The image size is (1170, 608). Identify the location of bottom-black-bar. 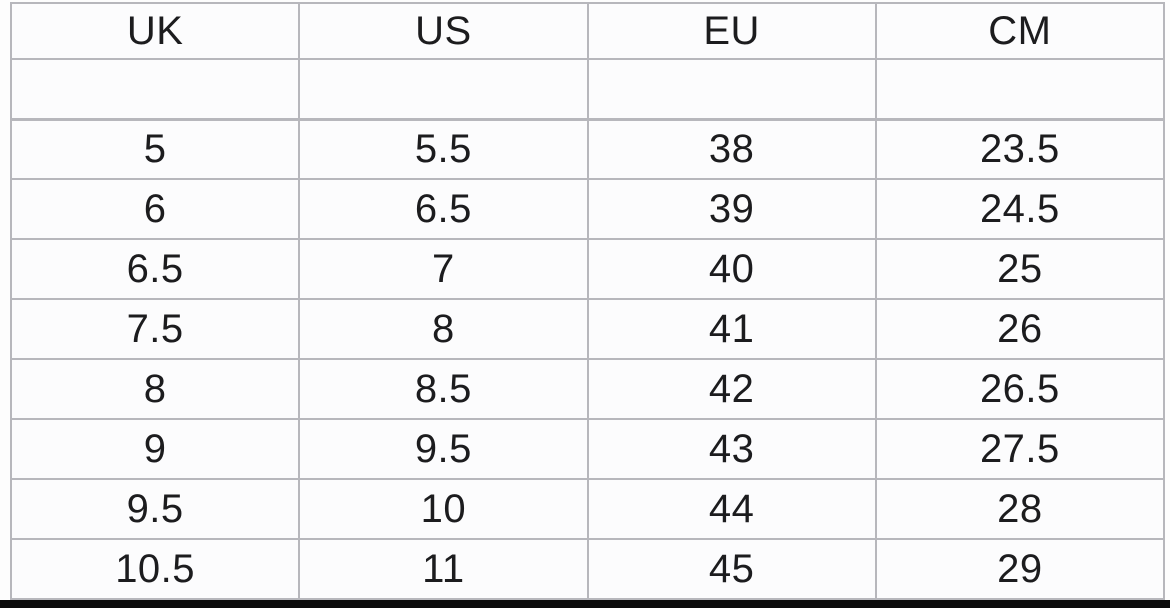
(585, 604).